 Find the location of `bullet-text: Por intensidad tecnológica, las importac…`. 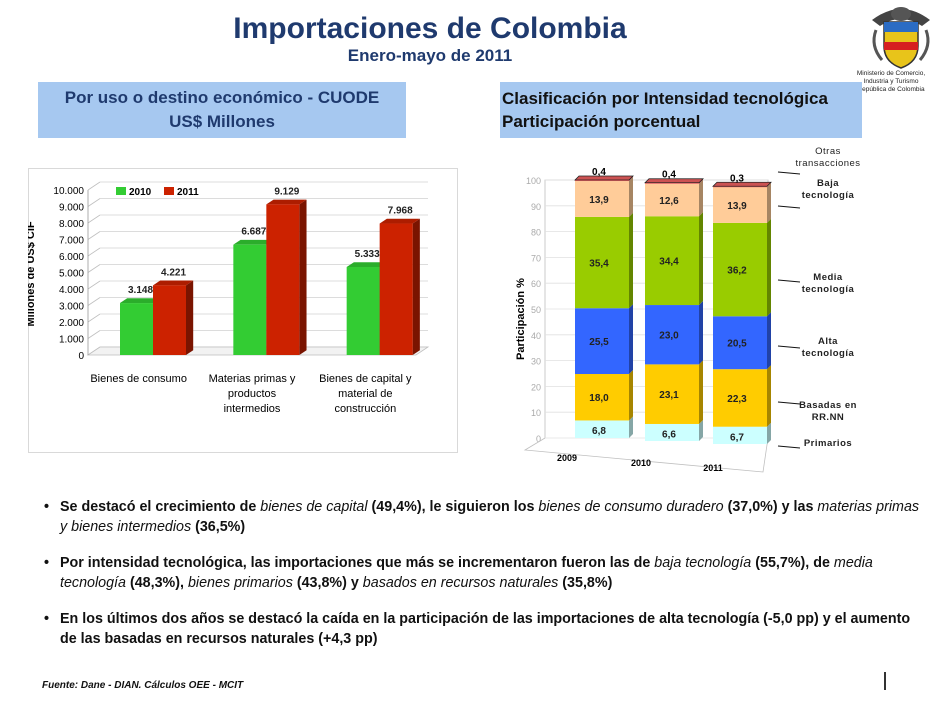

bullet-text: Por intensidad tecnológica, las importac… is located at coordinates (357, 563).